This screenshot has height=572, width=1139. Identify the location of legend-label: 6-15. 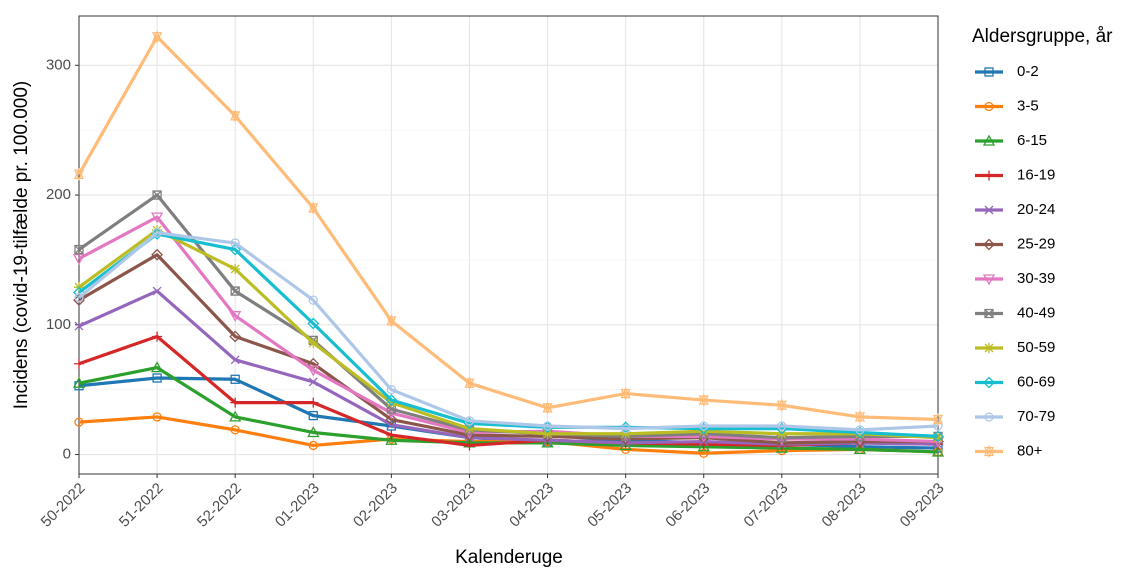
(1032, 140).